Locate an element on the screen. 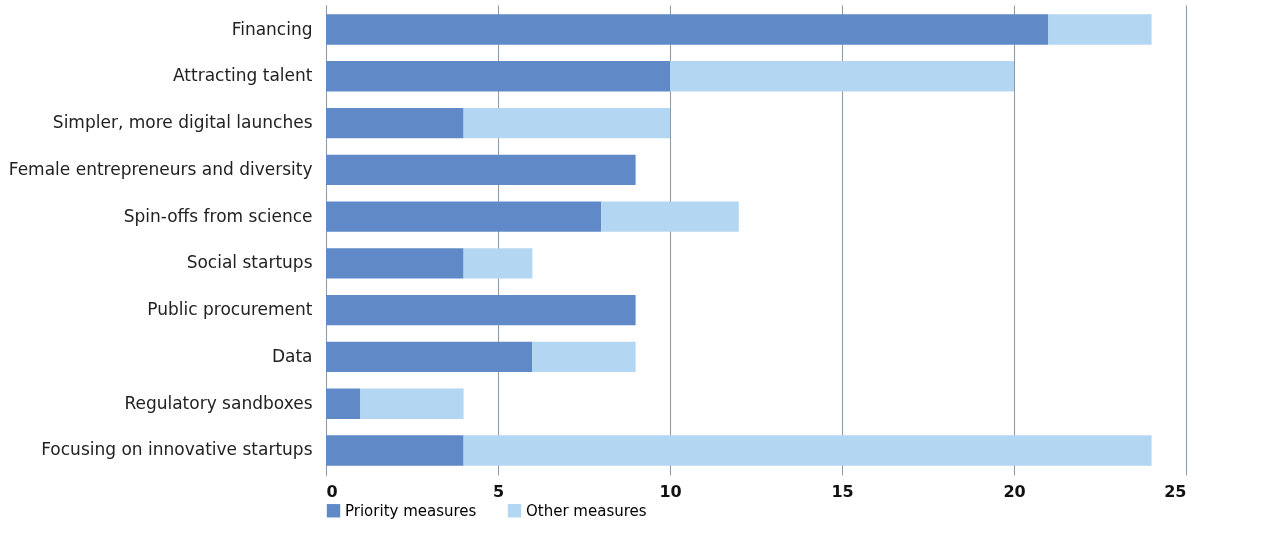  x-tick-label: 20 is located at coordinates (1014, 491).